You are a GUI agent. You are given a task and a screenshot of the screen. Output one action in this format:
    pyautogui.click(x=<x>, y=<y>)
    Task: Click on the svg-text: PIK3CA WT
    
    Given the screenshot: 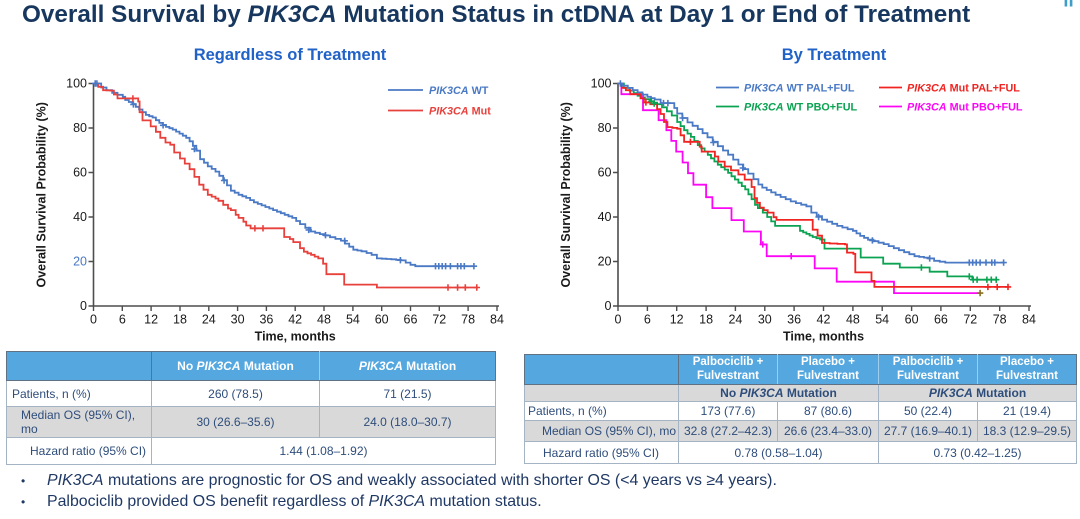 What is the action you would take?
    pyautogui.click(x=459, y=91)
    